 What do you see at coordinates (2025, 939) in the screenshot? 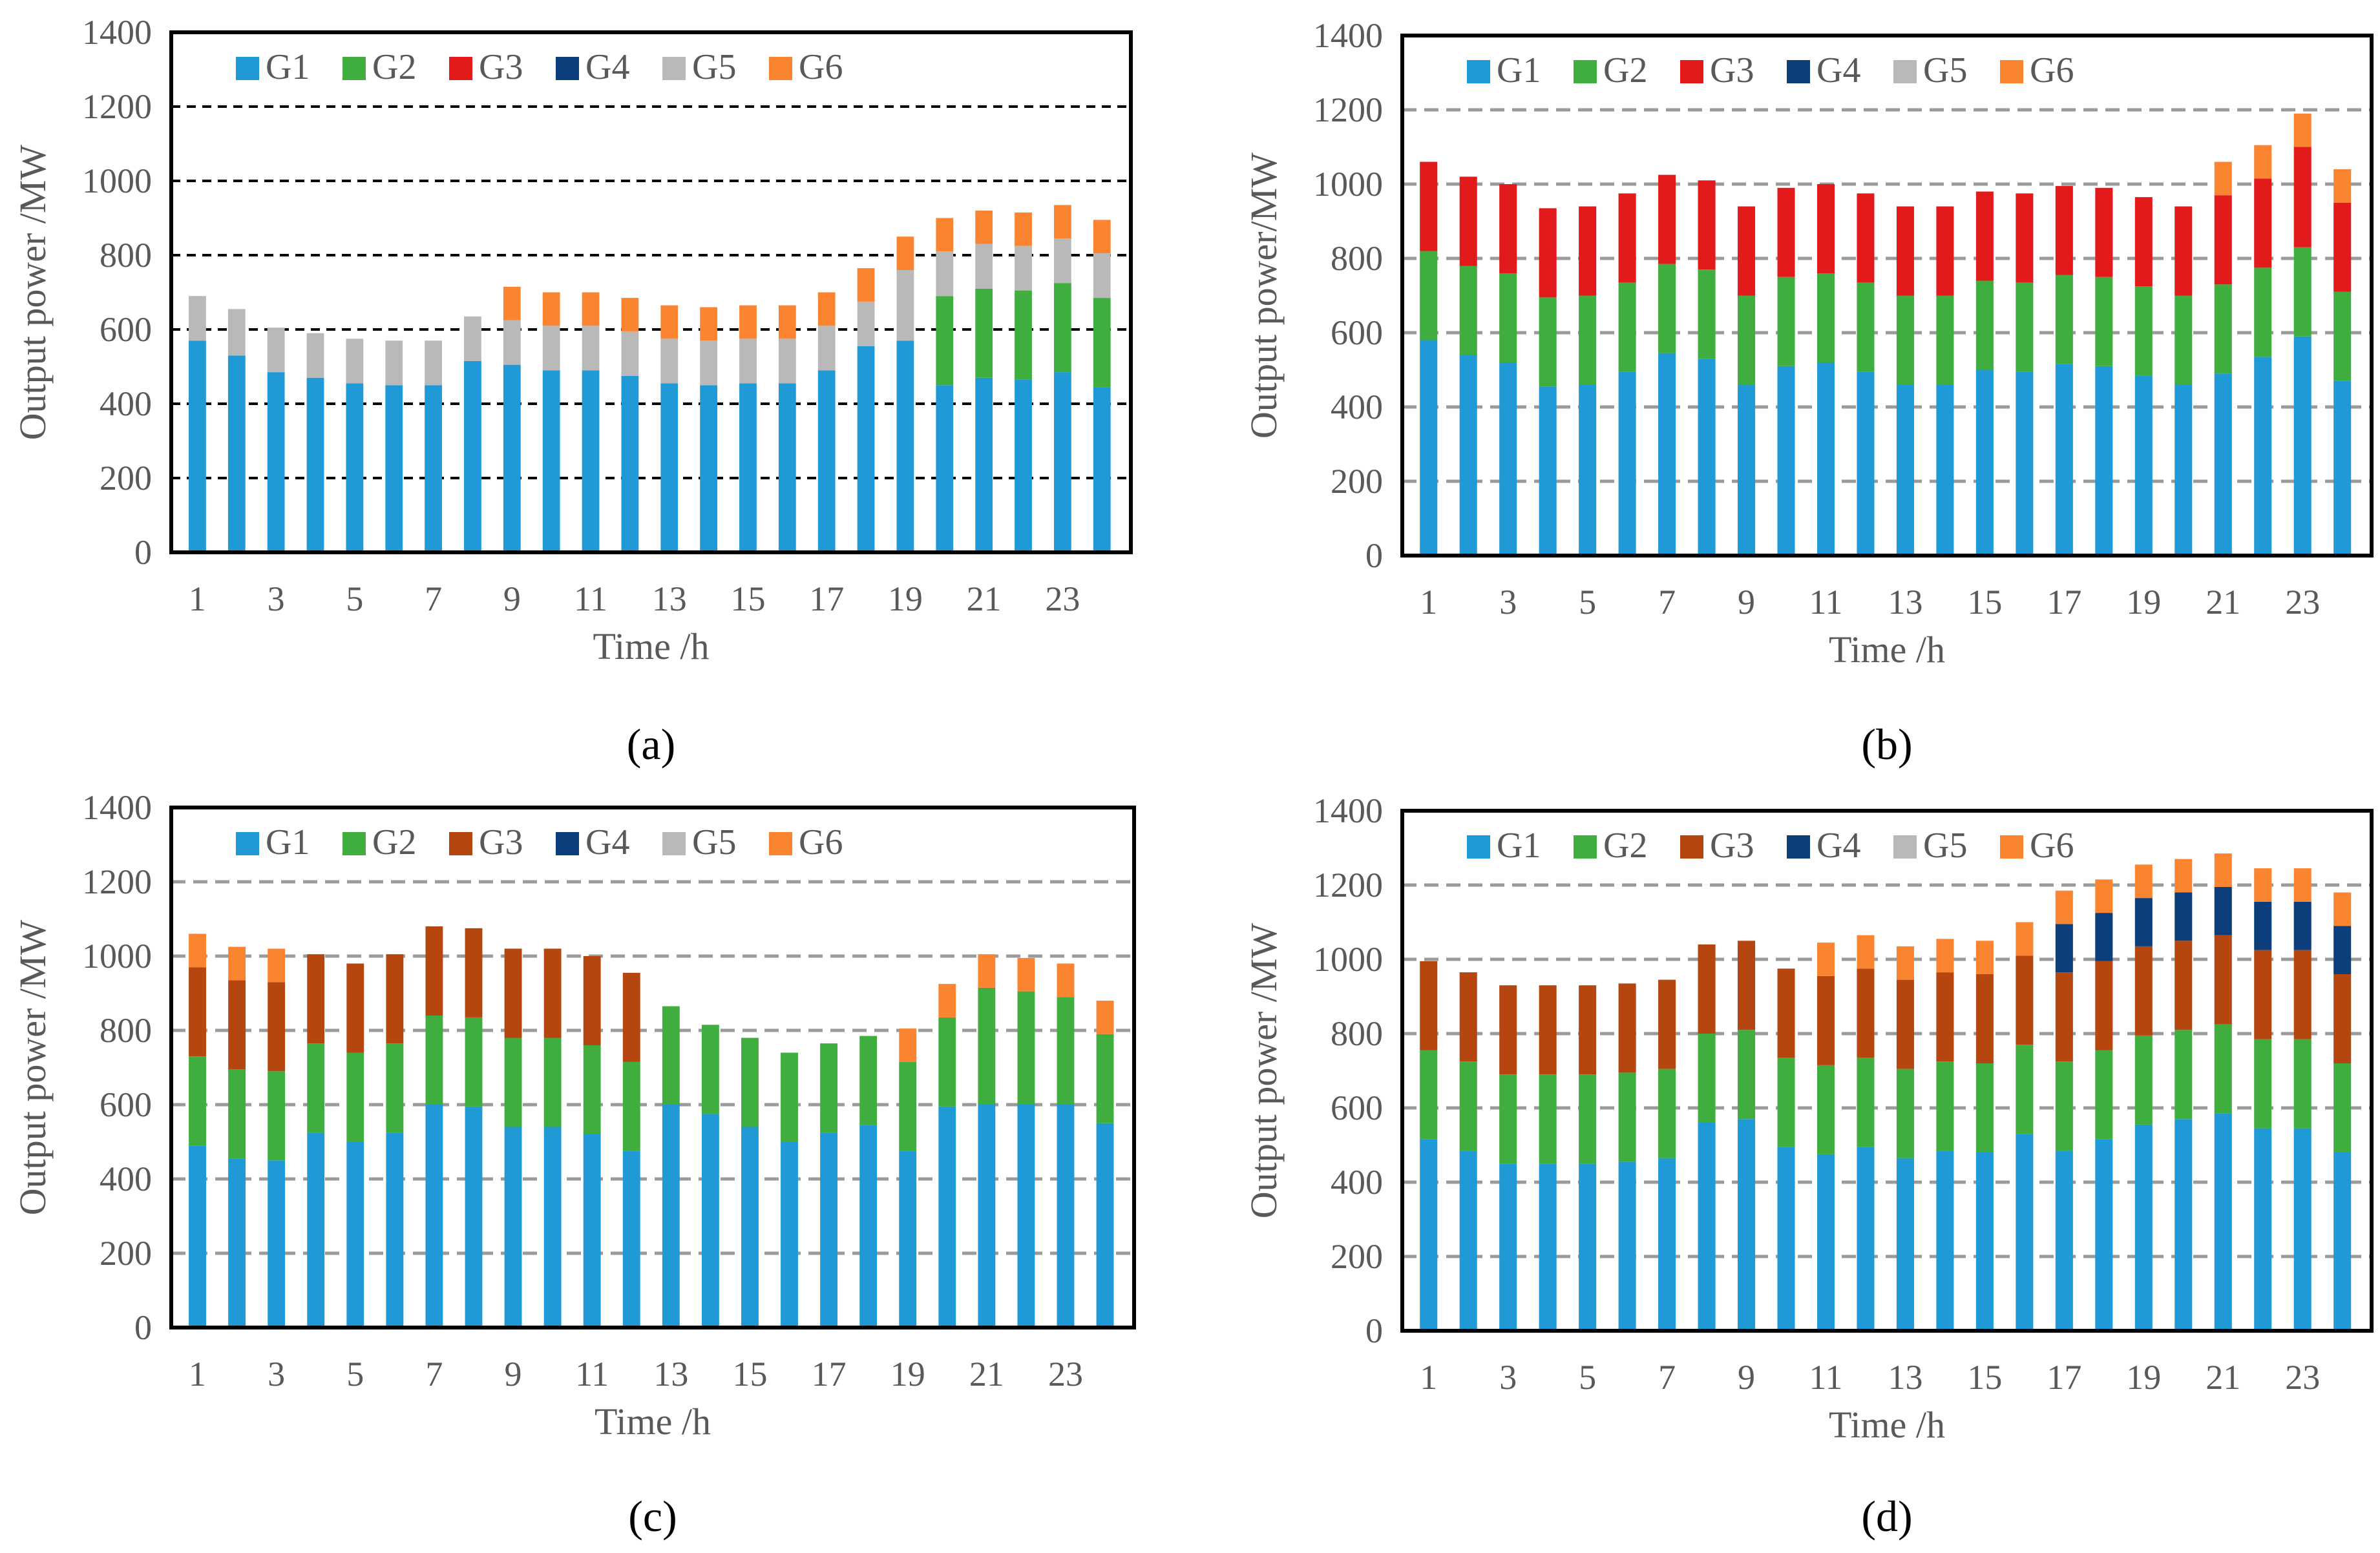
I see `bar-G6-h16` at bounding box center [2025, 939].